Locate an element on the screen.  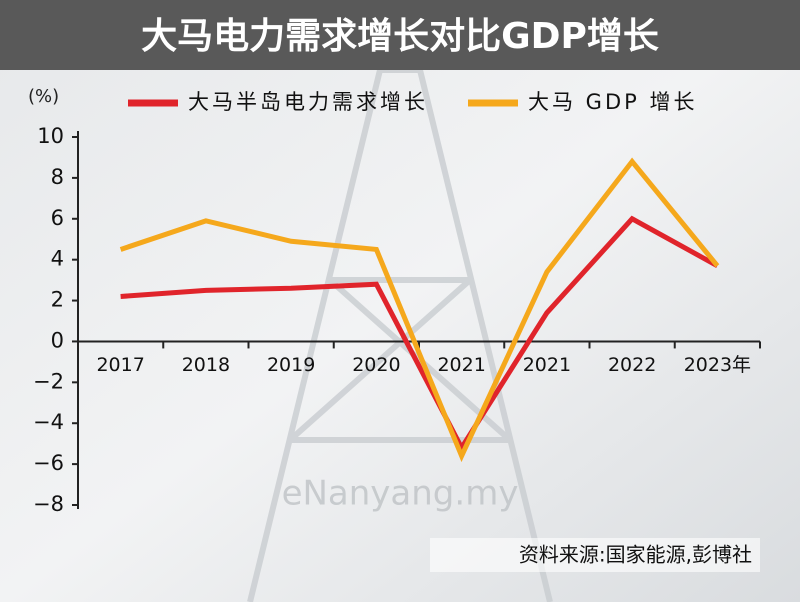
legend-label: 大马半岛电力需求增长 is located at coordinates (308, 102).